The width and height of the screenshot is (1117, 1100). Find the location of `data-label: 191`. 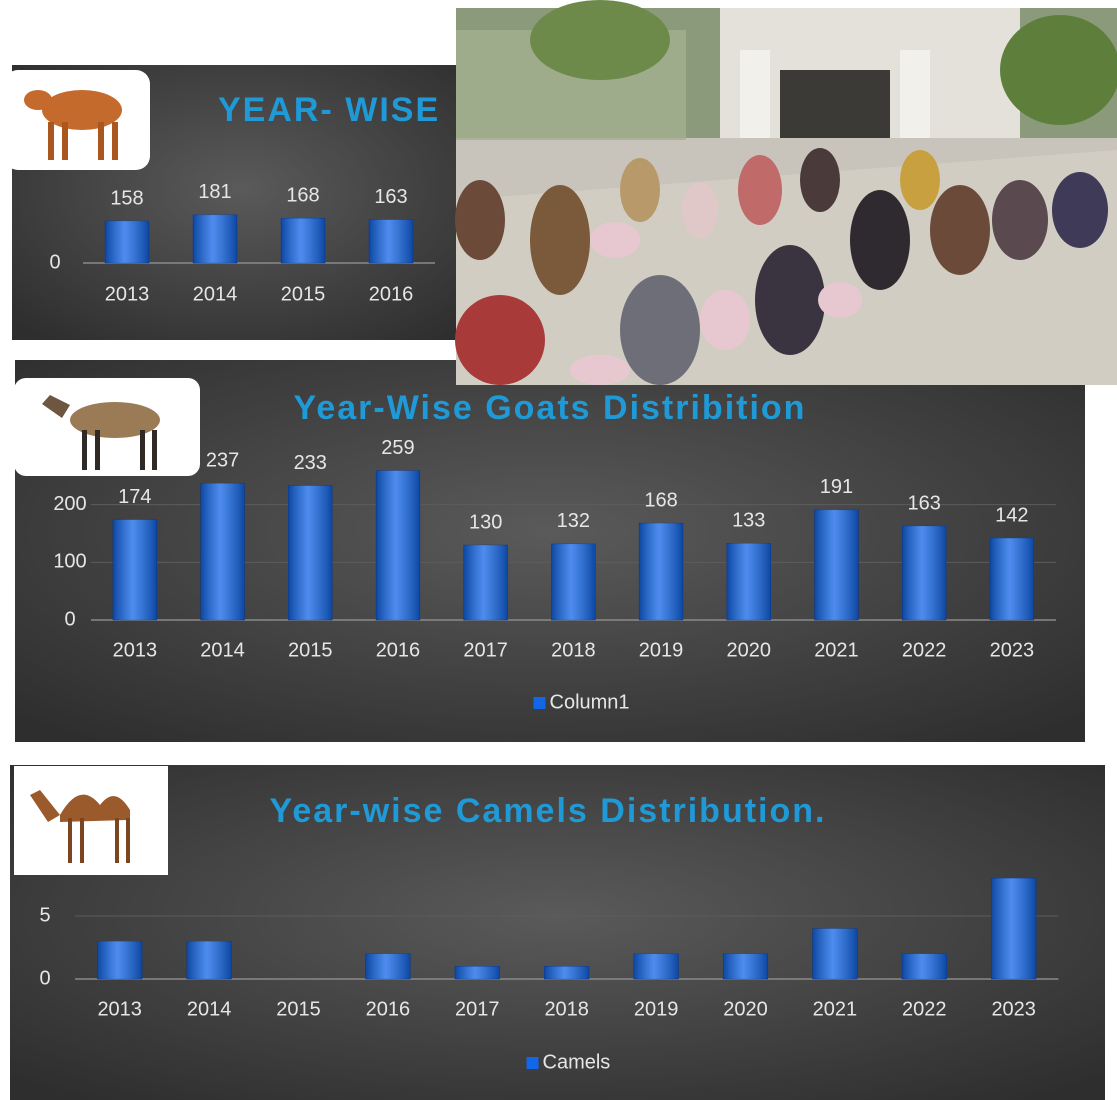

data-label: 191 is located at coordinates (836, 487).